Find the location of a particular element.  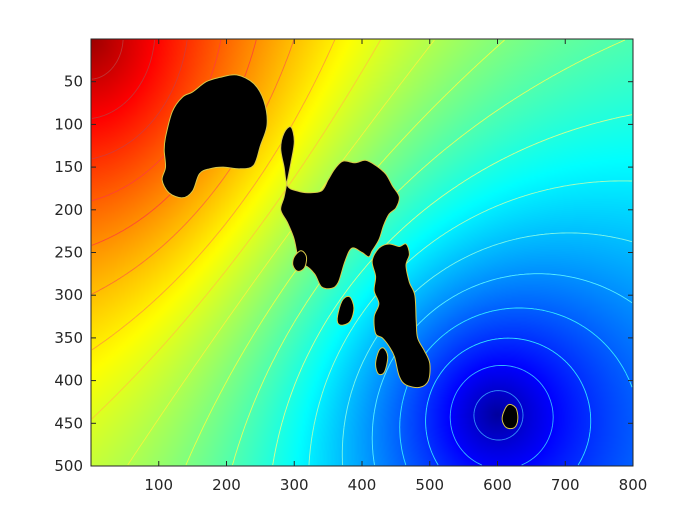

y-tick-label: 200 is located at coordinates (68, 210).